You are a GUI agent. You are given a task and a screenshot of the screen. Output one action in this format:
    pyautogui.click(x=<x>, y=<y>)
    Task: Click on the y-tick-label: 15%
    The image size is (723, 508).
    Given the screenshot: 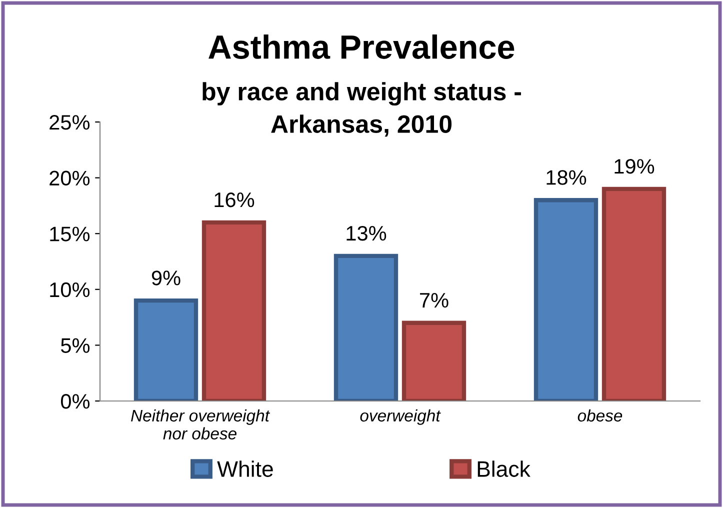 What is the action you would take?
    pyautogui.click(x=70, y=234)
    